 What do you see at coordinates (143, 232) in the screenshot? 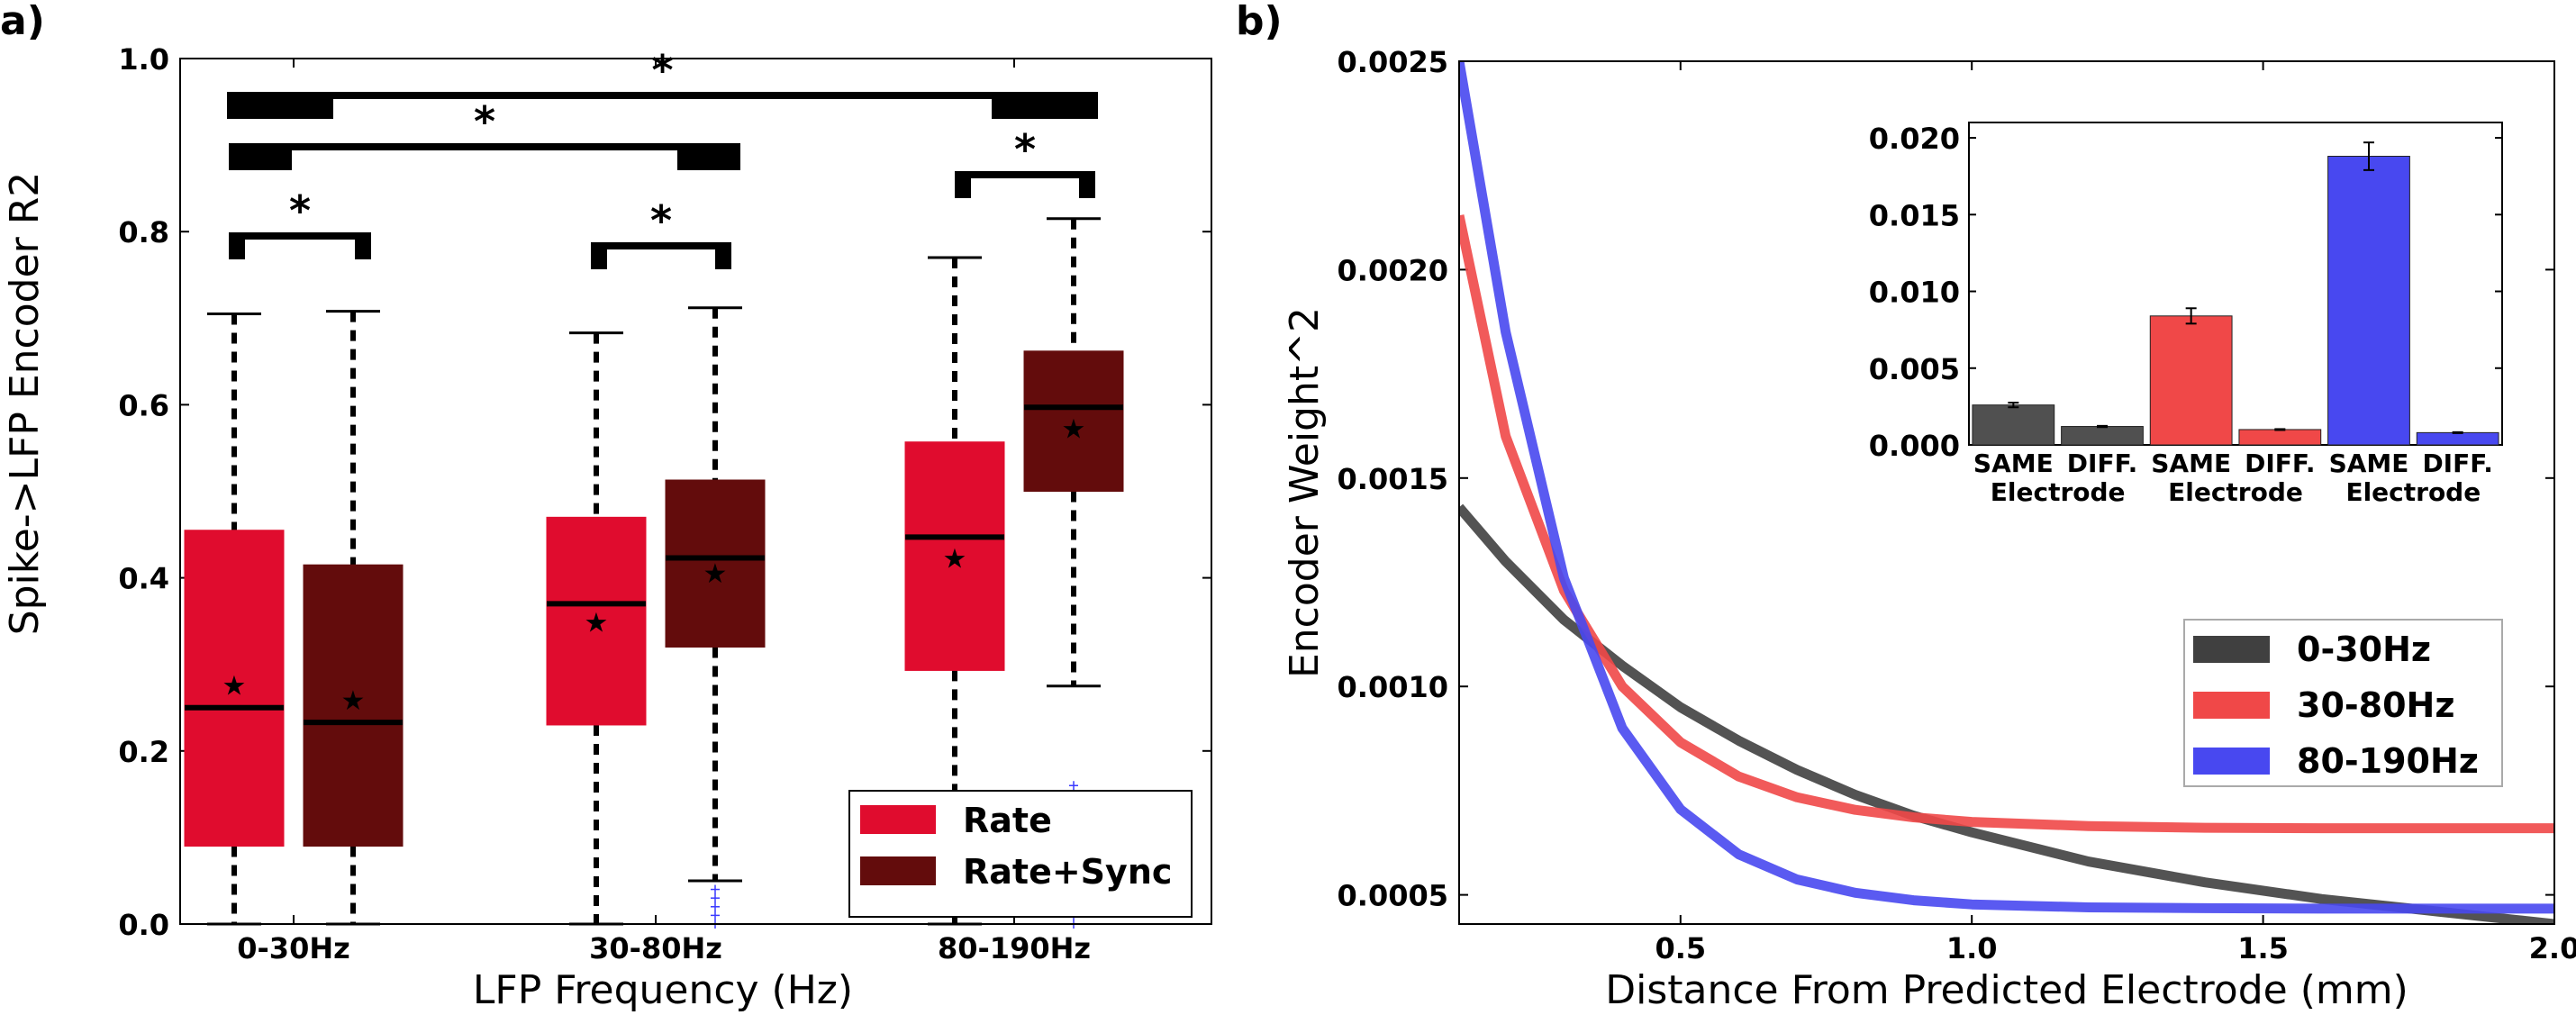
I see `y-tick-label-a: 0.8` at bounding box center [143, 232].